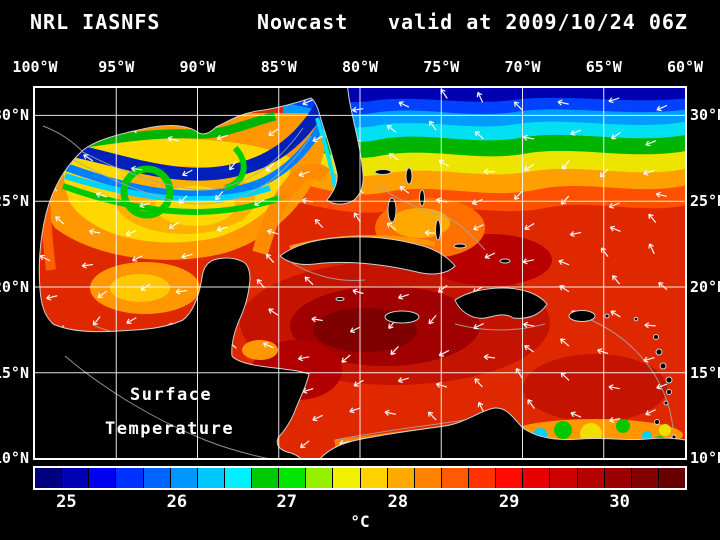  Describe the element at coordinates (522, 67) in the screenshot. I see `lon-tick-label: 70°W` at that location.